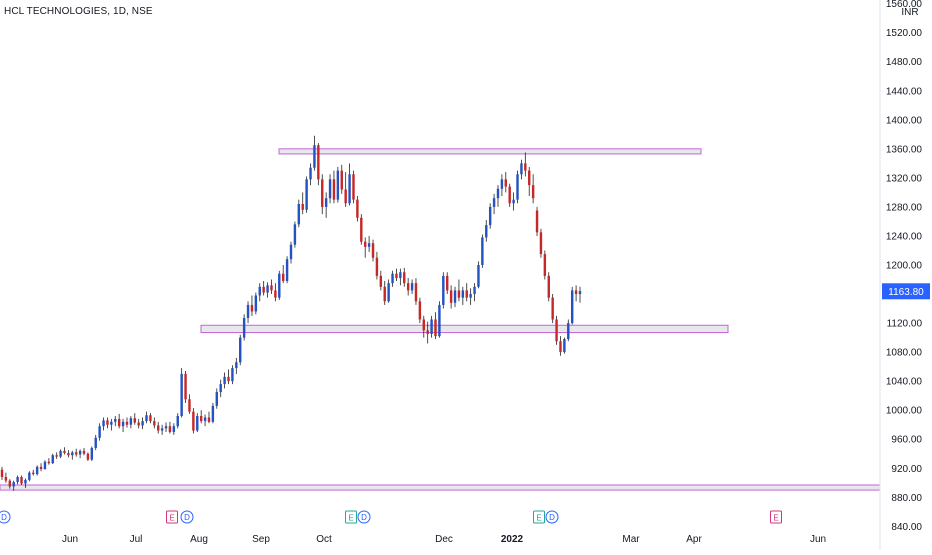 This screenshot has width=932, height=555. I want to click on event-marker: D, so click(364, 517).